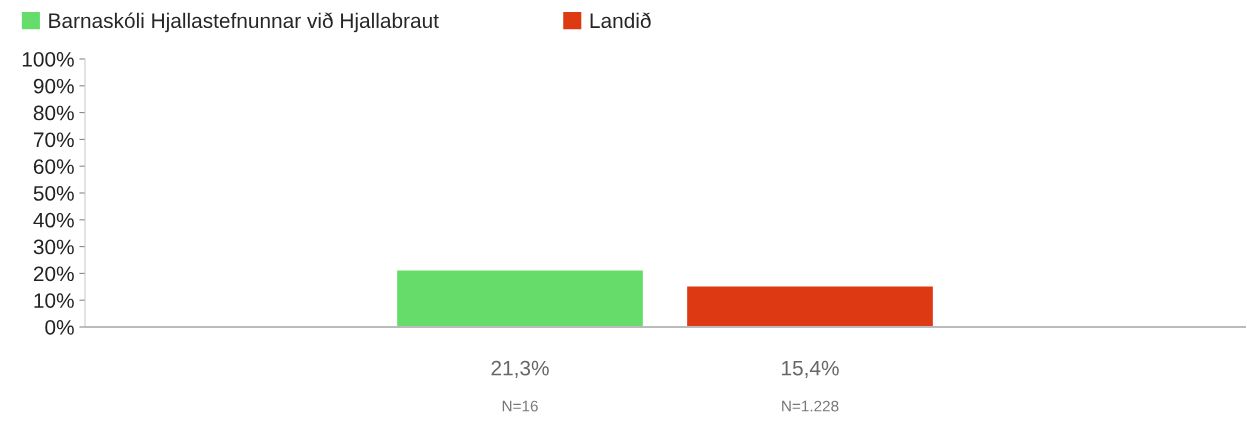  Describe the element at coordinates (520, 369) in the screenshot. I see `data-label: 21,3%` at that location.